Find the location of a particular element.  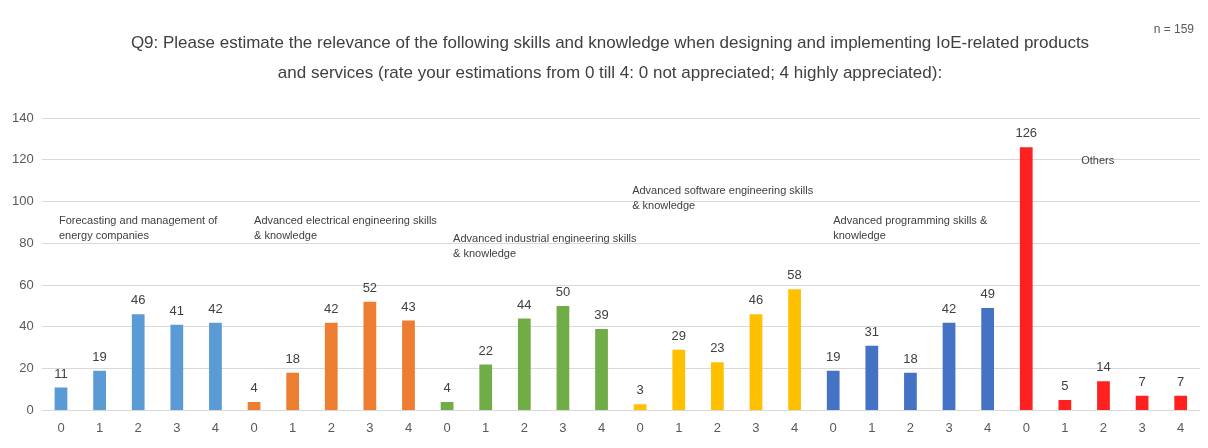

y-tick-label: 60 is located at coordinates (26, 284).